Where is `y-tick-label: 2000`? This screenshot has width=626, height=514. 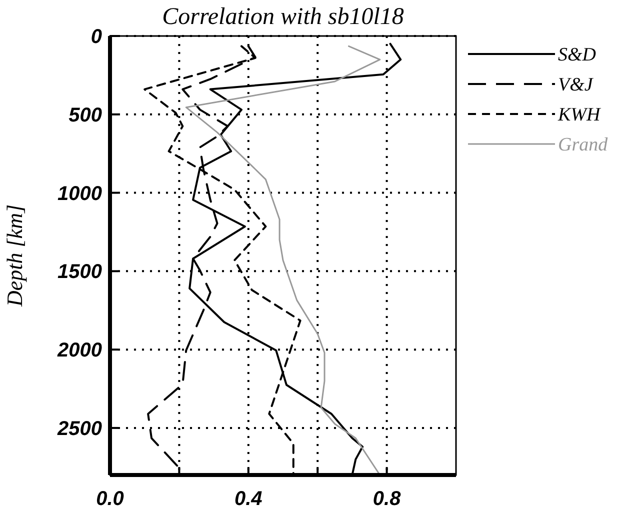
y-tick-label: 2000 is located at coordinates (79, 351).